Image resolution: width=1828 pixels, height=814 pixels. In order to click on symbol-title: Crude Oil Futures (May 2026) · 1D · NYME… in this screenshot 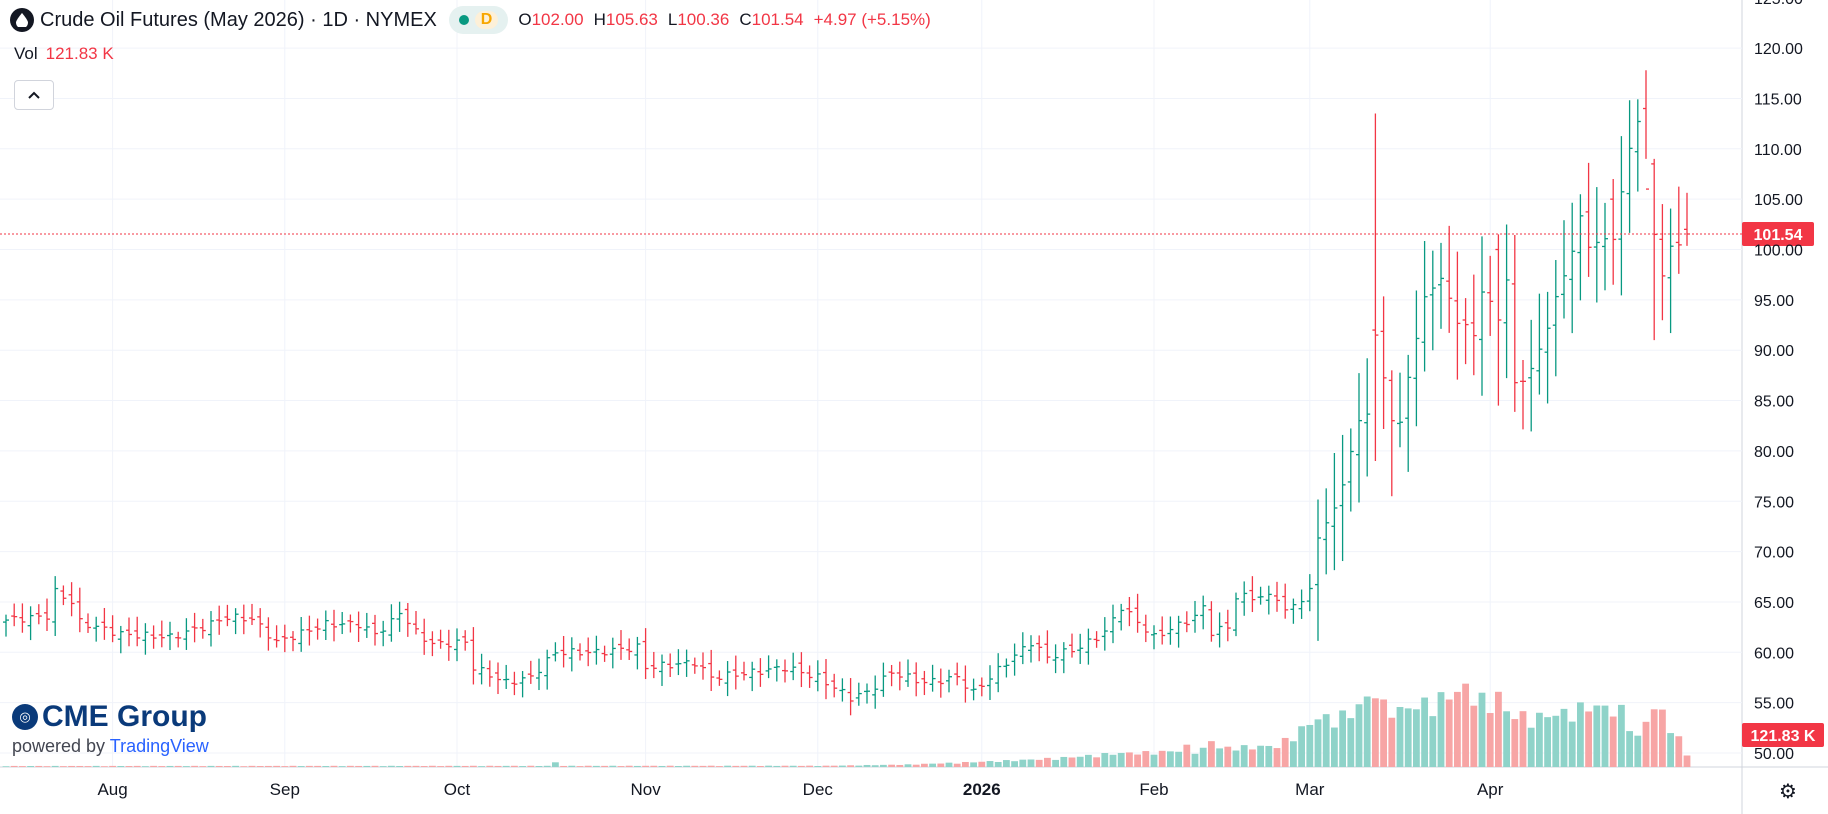, I will do `click(238, 19)`.